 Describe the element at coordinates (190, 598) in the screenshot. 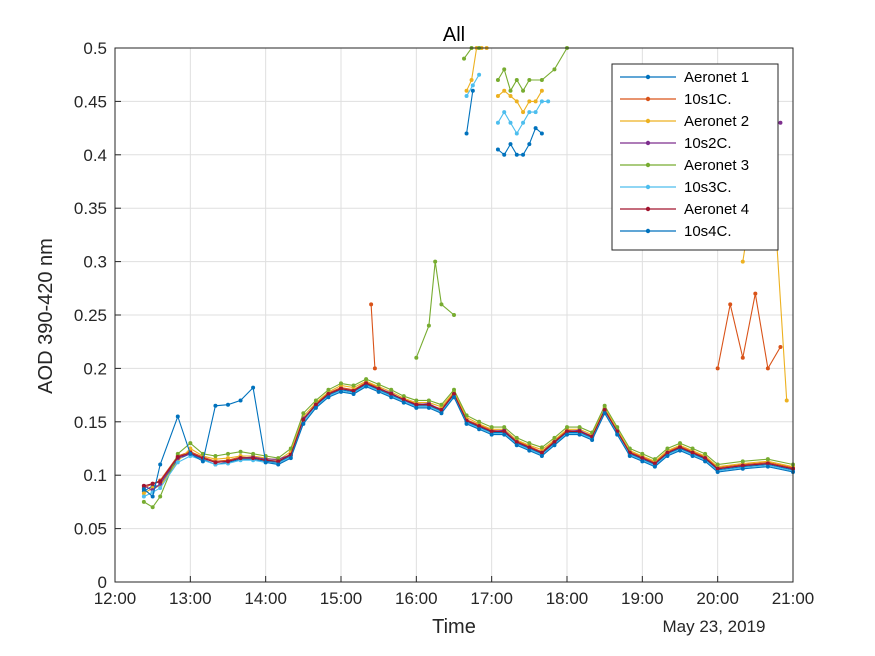

I see `x-tick-label: 13:00` at that location.